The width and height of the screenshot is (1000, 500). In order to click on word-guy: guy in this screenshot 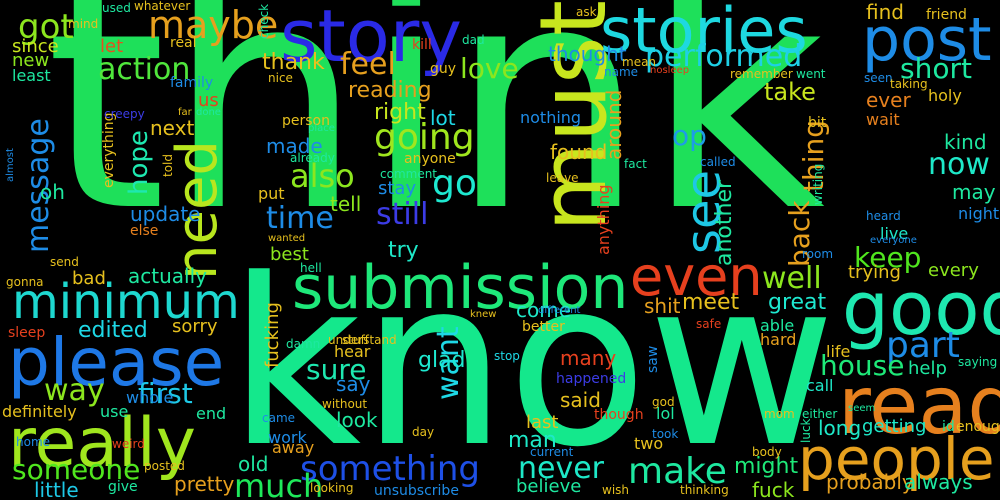, I will do `click(443, 69)`.